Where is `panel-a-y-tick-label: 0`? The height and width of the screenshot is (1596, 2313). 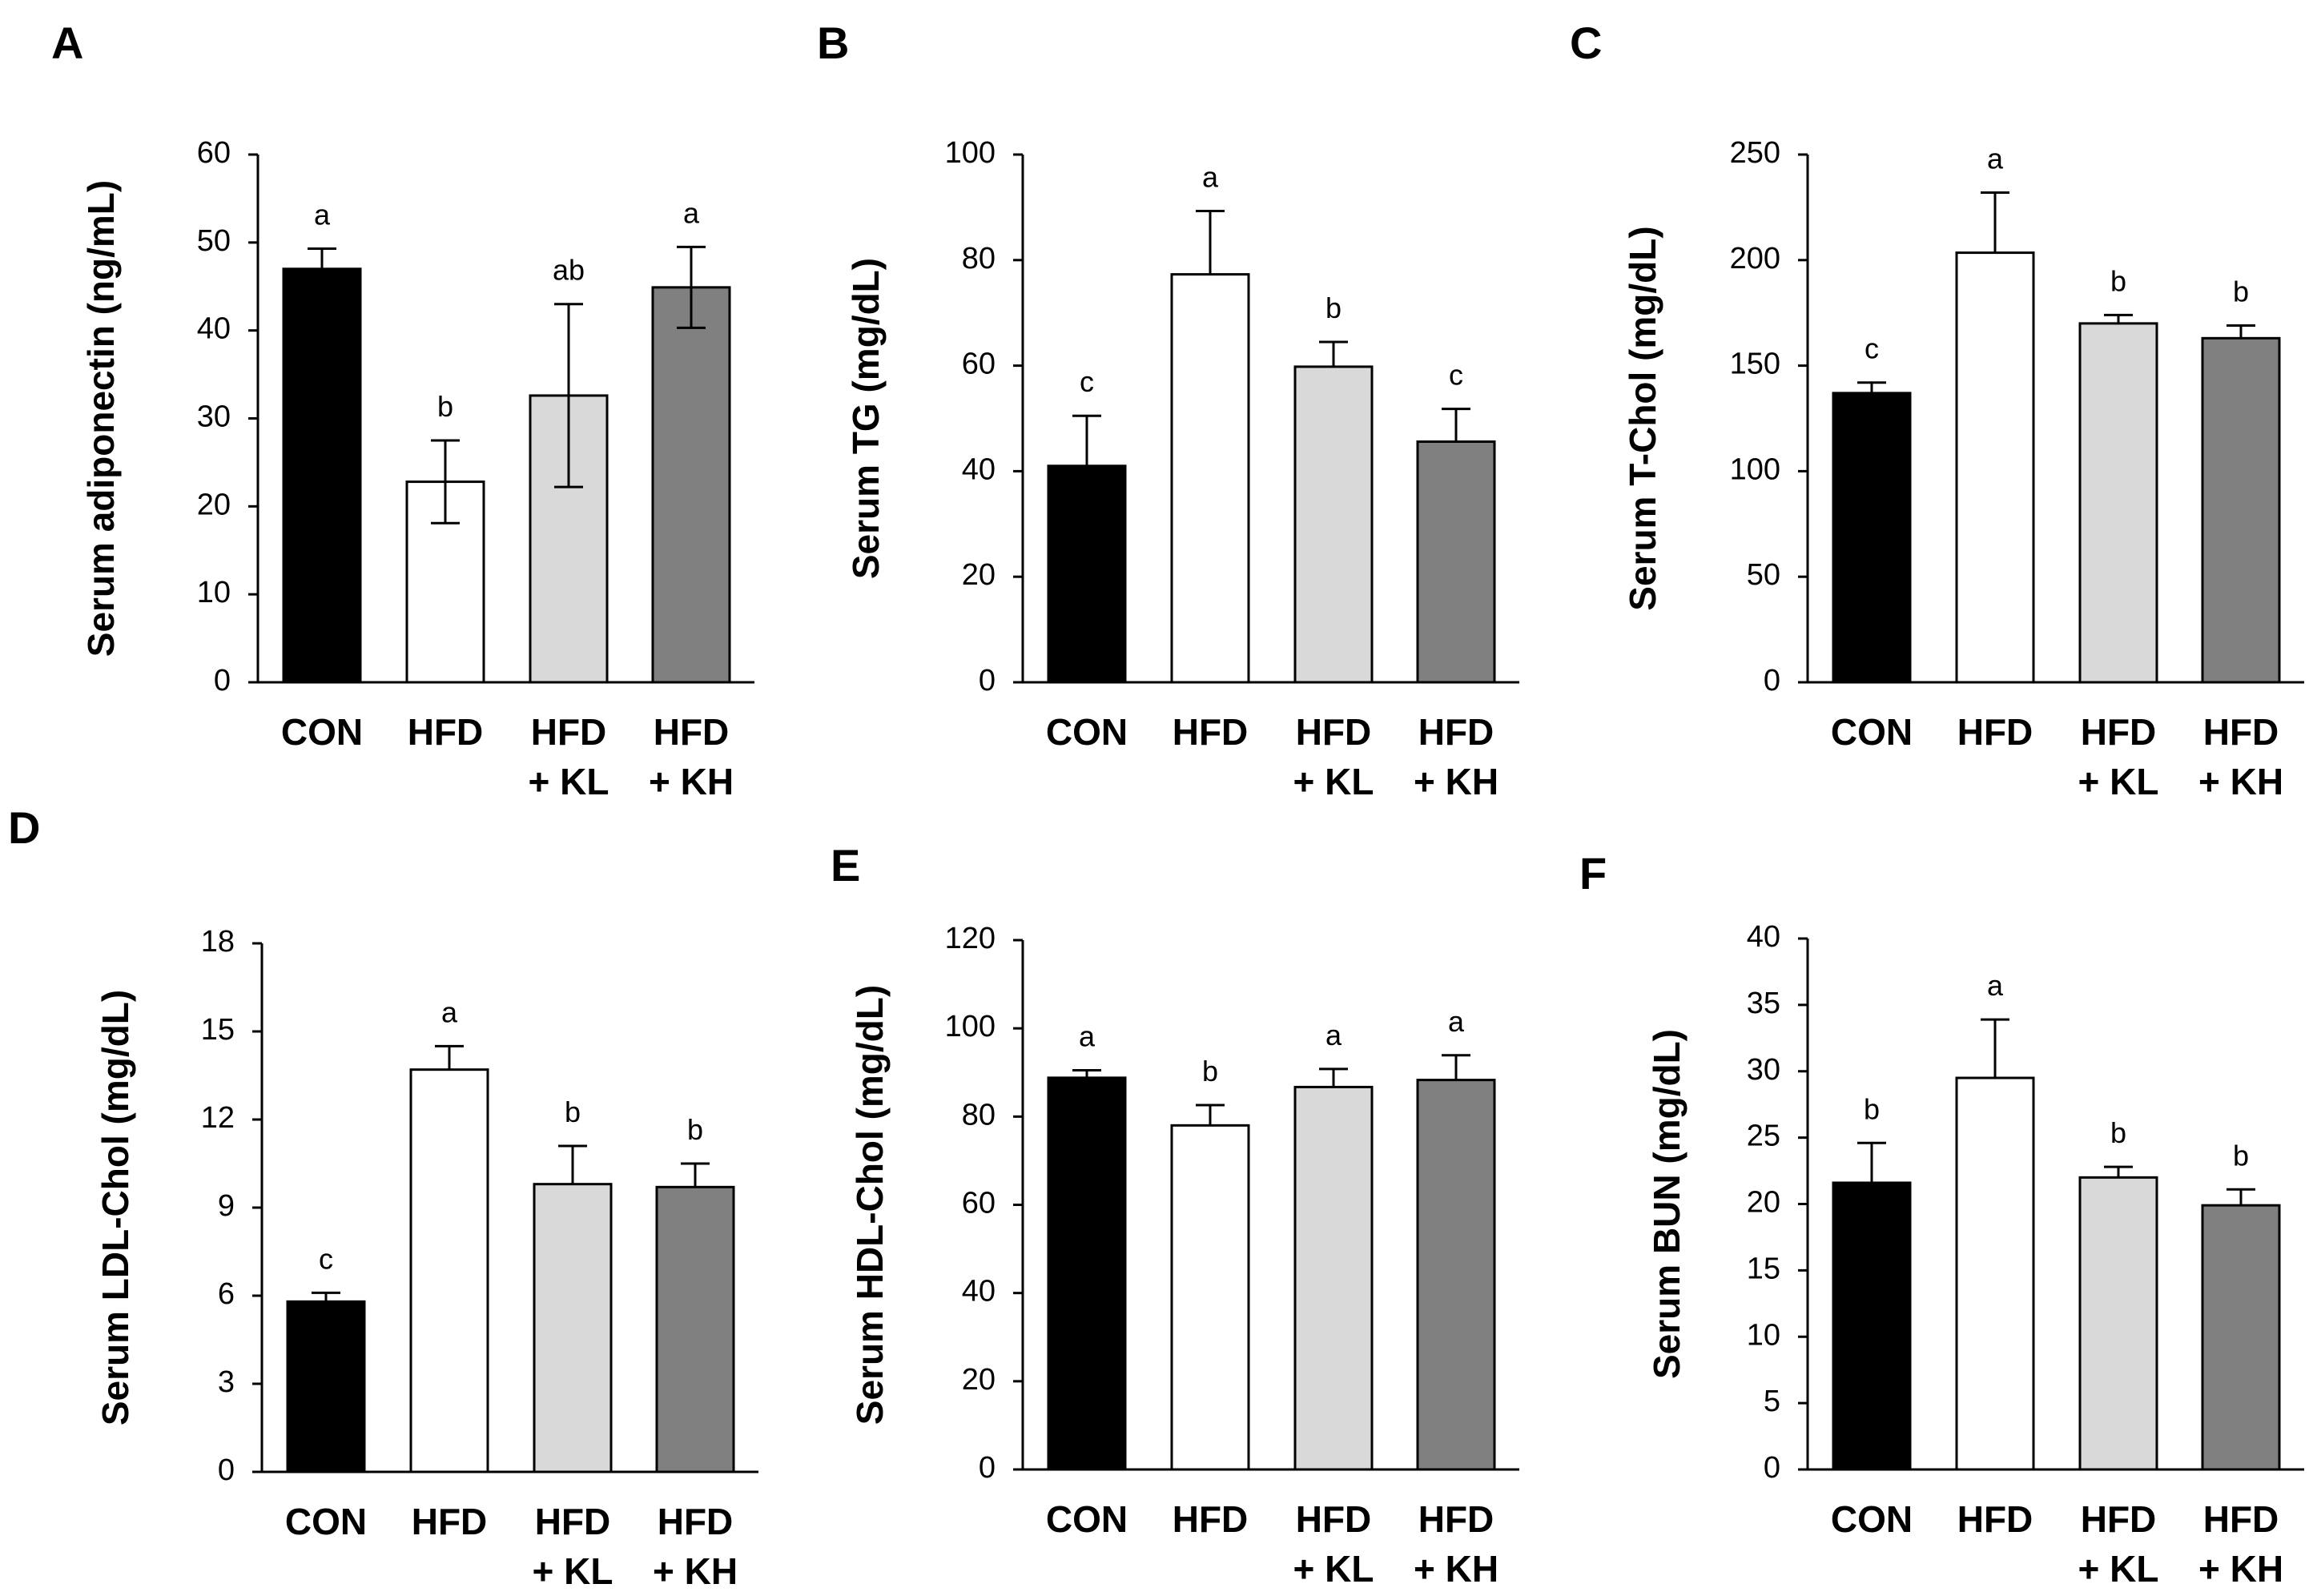 panel-a-y-tick-label: 0 is located at coordinates (222, 680).